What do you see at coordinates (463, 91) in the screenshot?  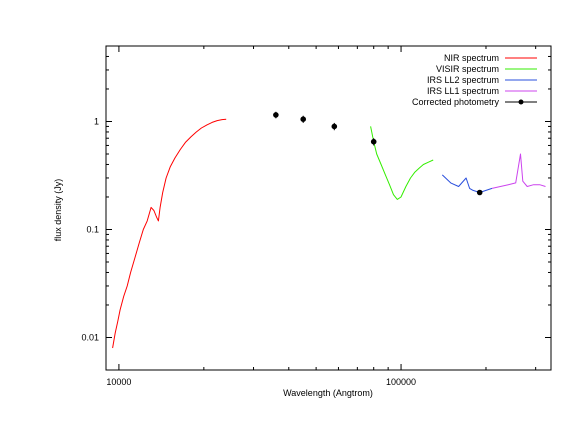 I see `legend-label: IRS LL1 spectrum` at bounding box center [463, 91].